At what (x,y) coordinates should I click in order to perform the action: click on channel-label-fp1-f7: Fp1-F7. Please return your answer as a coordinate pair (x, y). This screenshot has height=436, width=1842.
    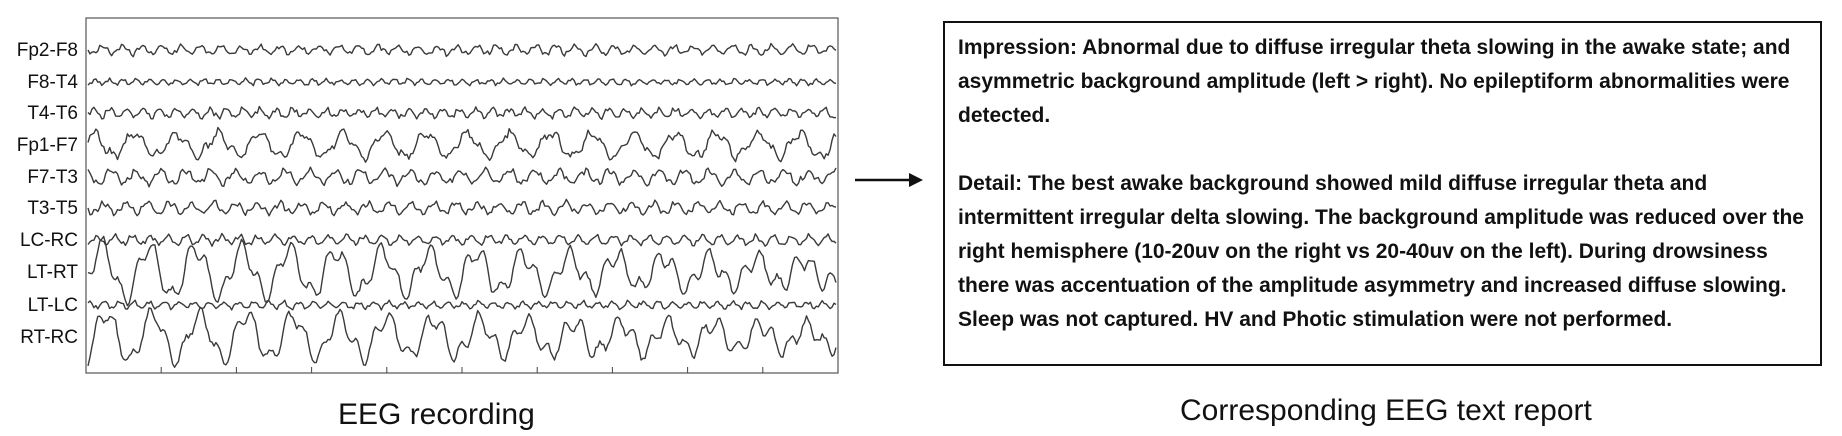
    Looking at the image, I should click on (47, 145).